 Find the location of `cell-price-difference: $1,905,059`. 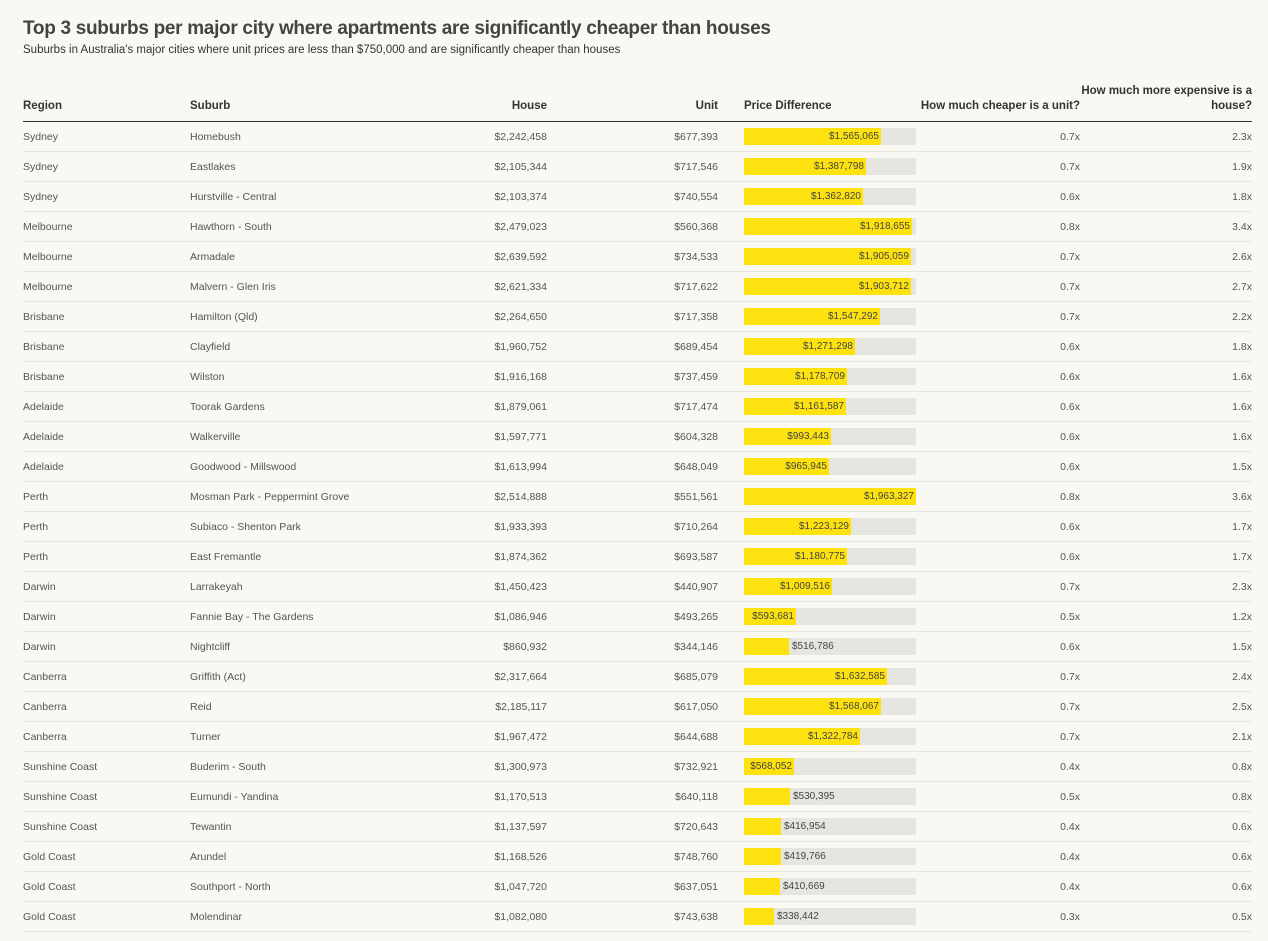

cell-price-difference: $1,905,059 is located at coordinates (830, 256).